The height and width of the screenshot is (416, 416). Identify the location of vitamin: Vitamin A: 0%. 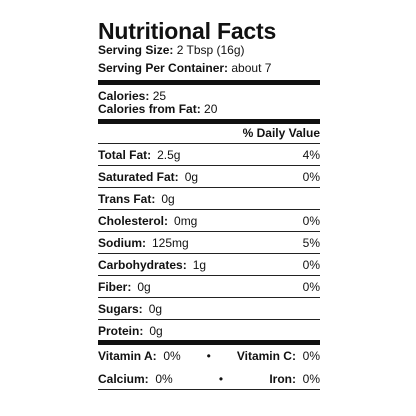
(139, 356).